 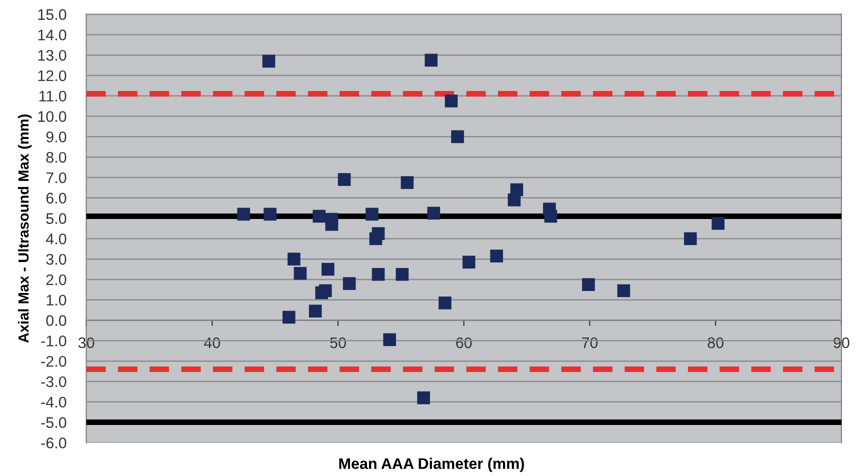 I want to click on y-axis-title: Axial Max - Ultrasound Max (mm), so click(x=25, y=228).